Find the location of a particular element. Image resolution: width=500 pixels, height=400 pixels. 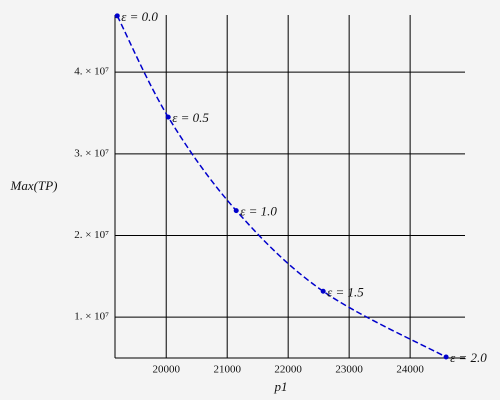

point-label: ε = 1.5 is located at coordinates (345, 291).